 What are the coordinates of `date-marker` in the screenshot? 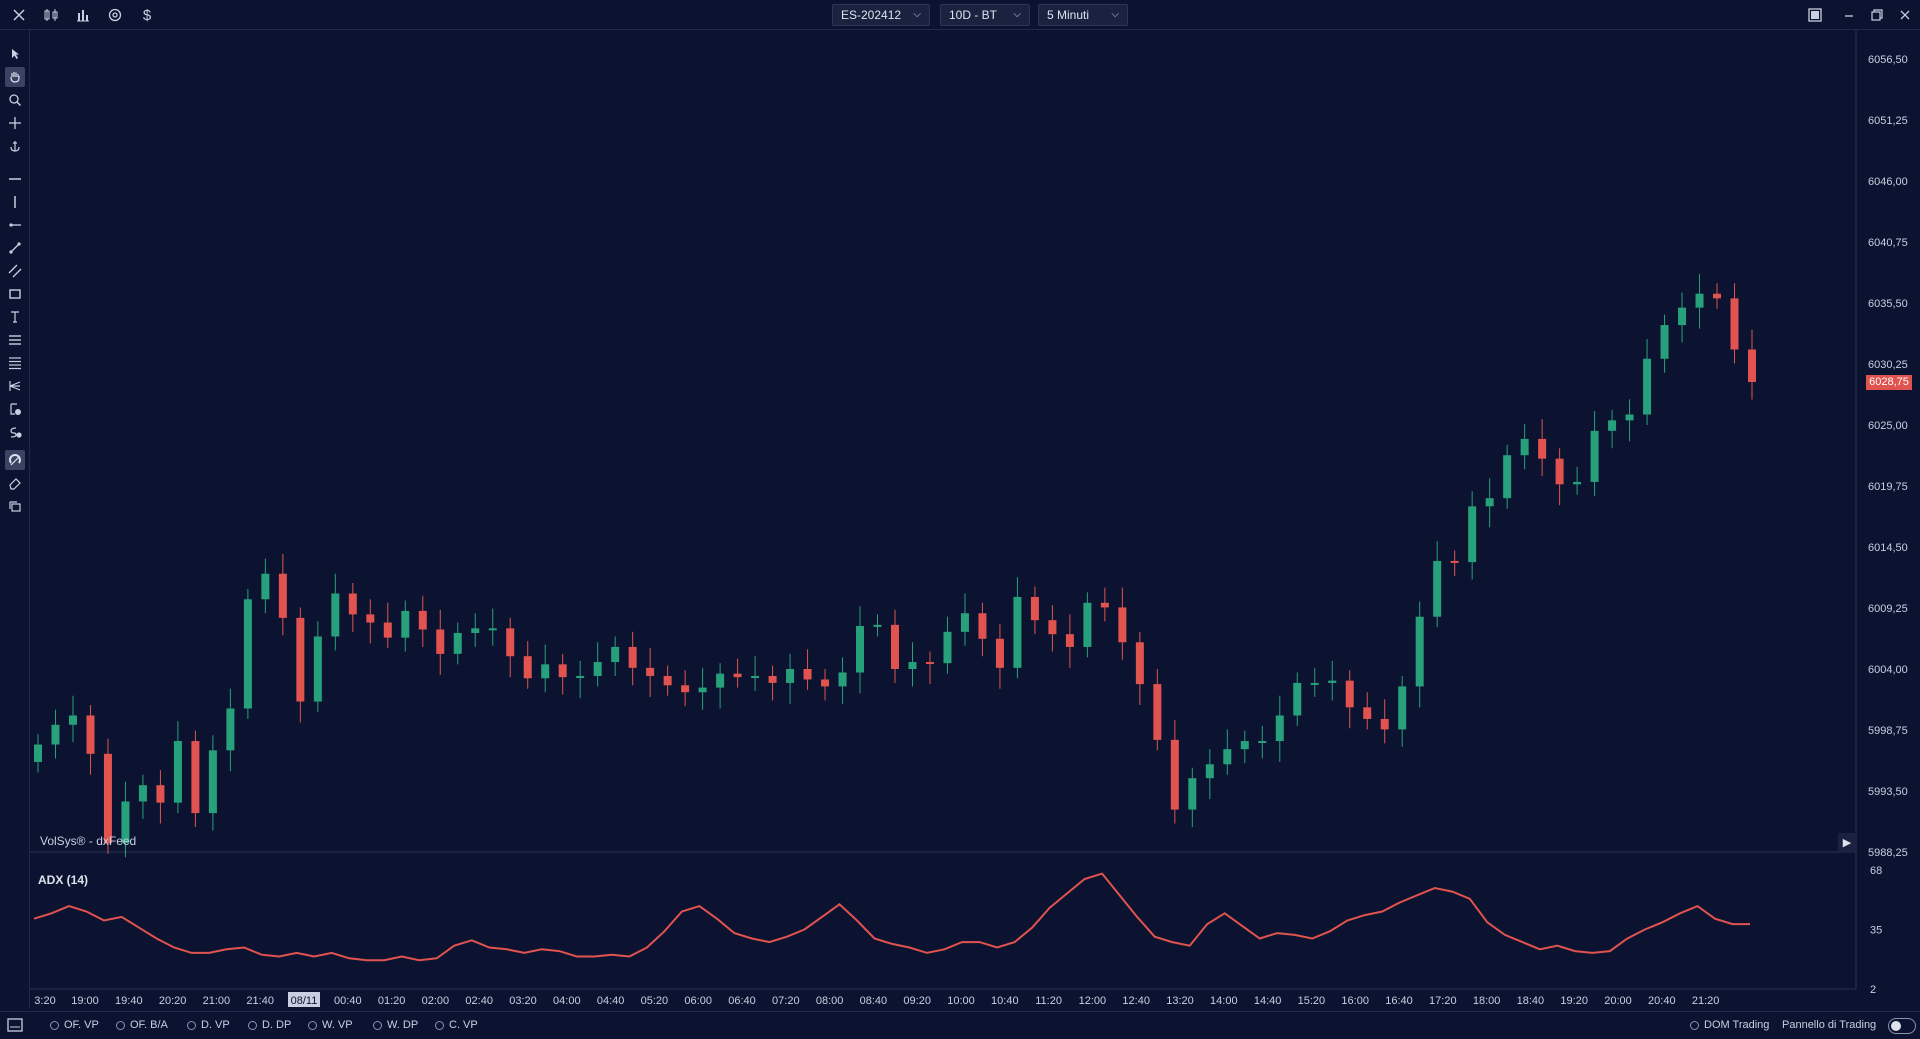 It's located at (304, 999).